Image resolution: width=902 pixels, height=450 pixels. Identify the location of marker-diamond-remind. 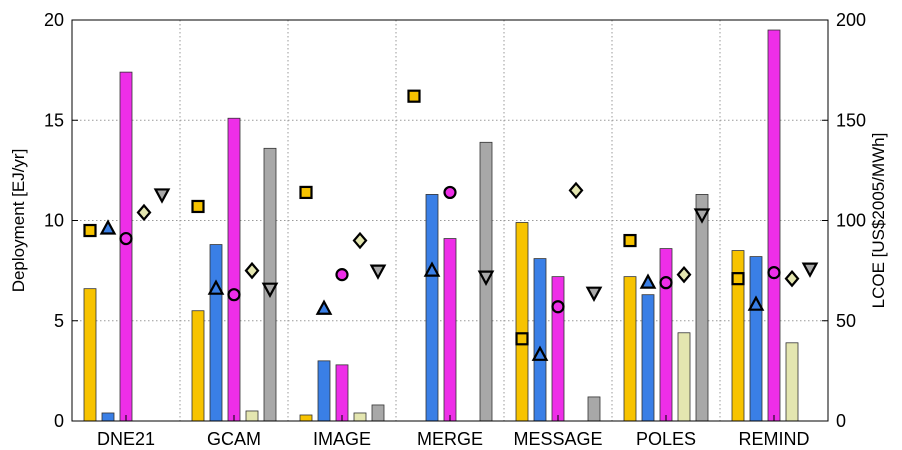
(792, 278).